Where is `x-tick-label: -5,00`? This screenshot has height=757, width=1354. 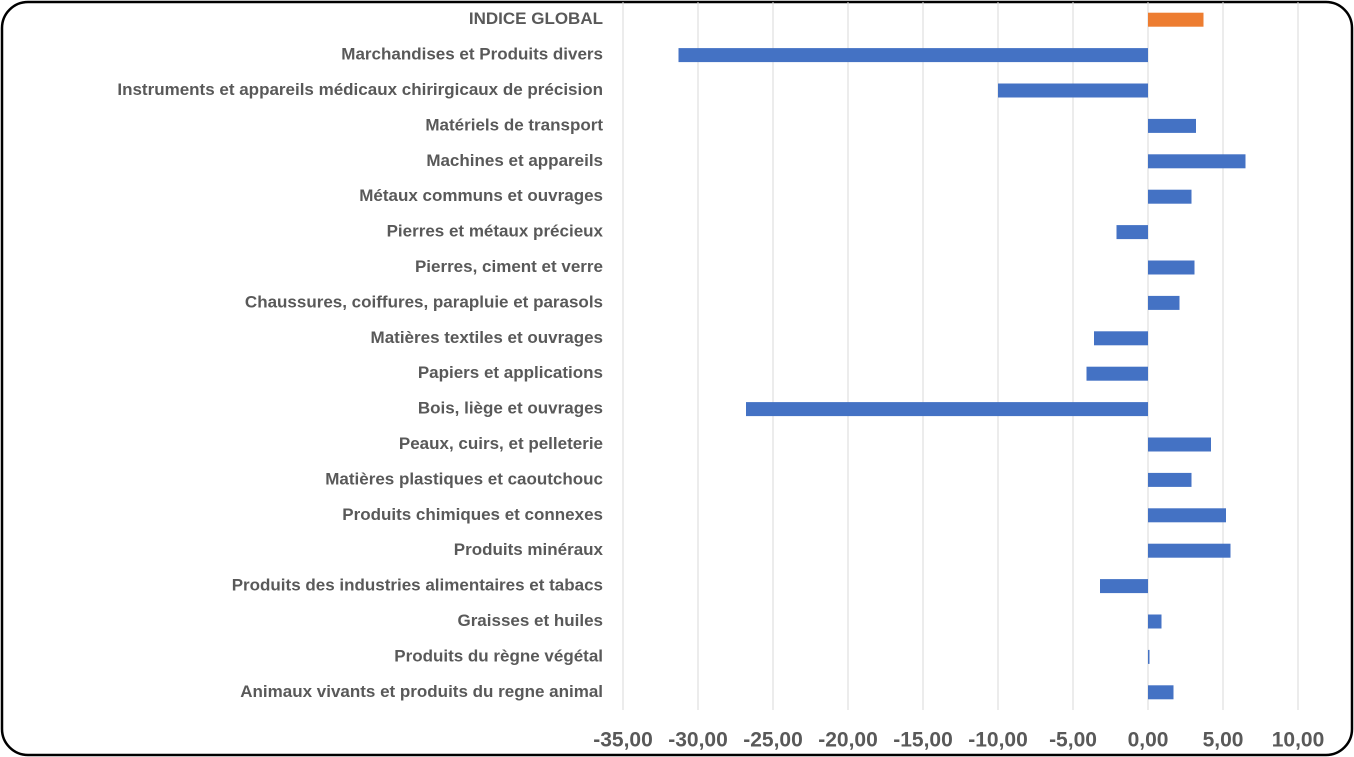
x-tick-label: -5,00 is located at coordinates (1073, 740).